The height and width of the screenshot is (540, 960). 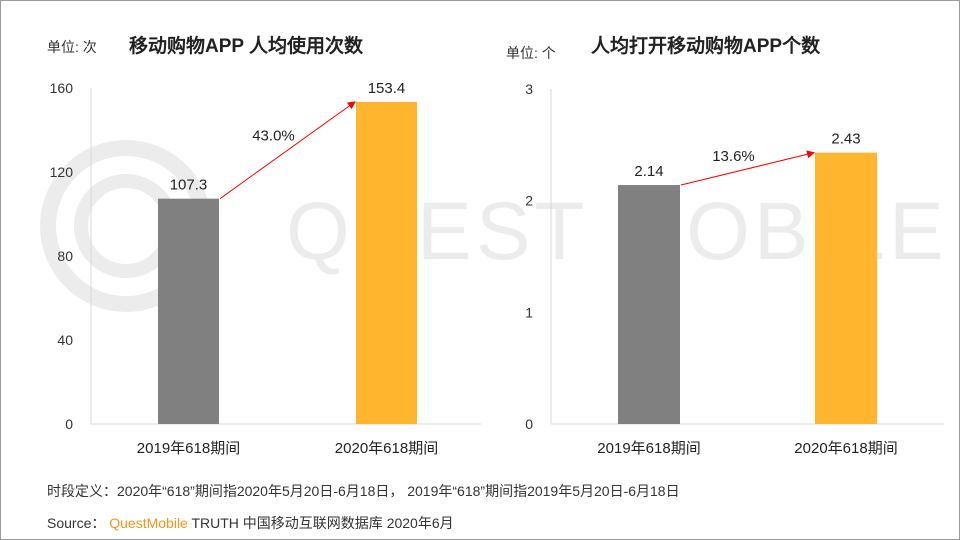 I want to click on y-tick-label: 1, so click(x=529, y=312).